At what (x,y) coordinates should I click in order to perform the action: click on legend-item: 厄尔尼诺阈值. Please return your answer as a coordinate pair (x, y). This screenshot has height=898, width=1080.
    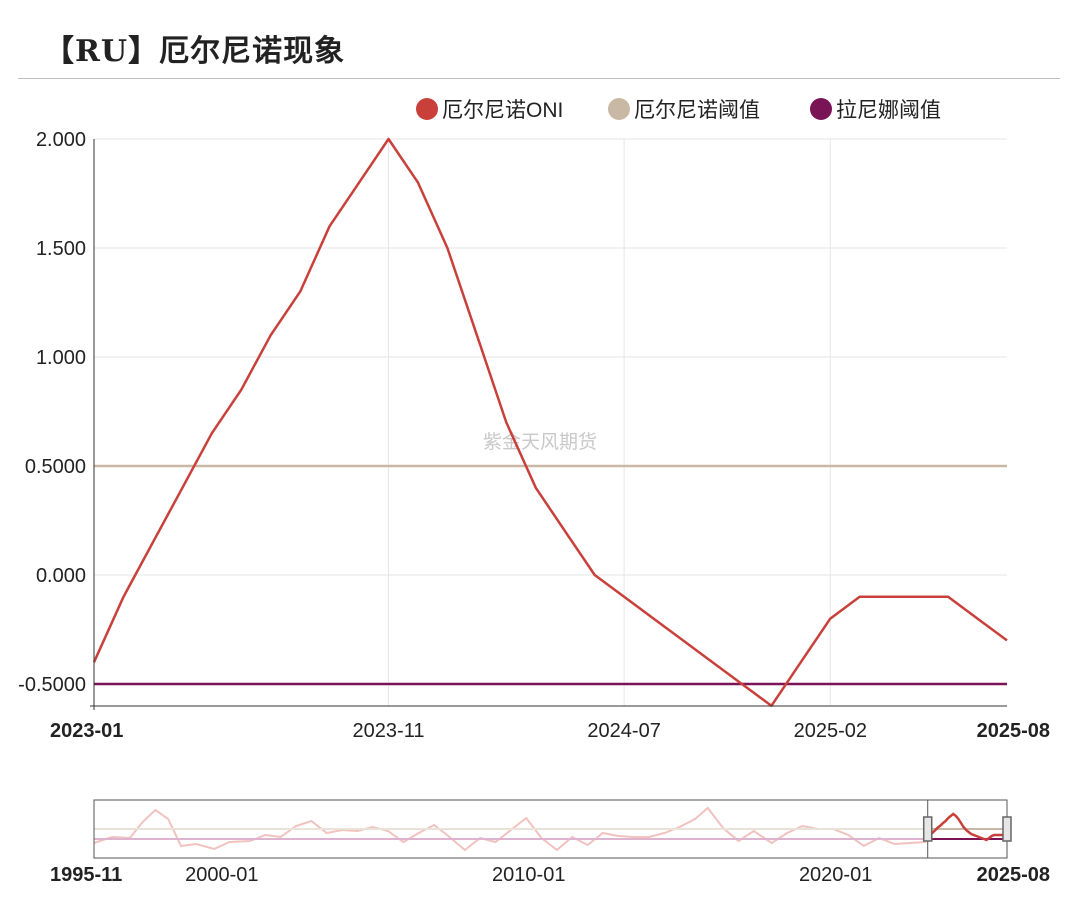
    Looking at the image, I should click on (684, 110).